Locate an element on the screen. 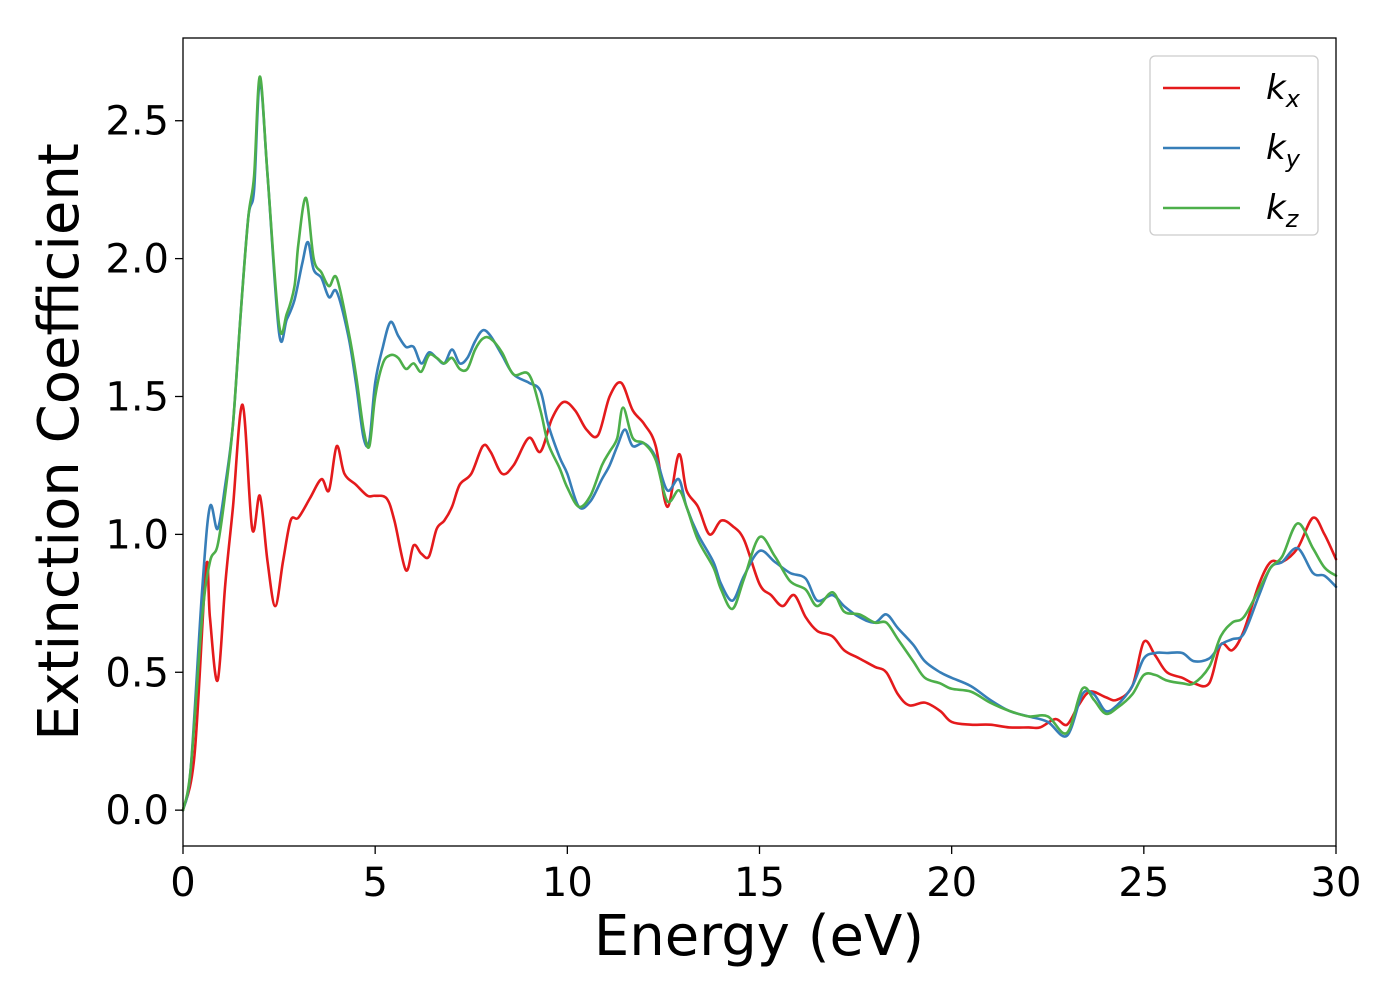 Image resolution: width=1400 pixels, height=1000 pixels. y-tick-label: 0.0 is located at coordinates (137, 811).